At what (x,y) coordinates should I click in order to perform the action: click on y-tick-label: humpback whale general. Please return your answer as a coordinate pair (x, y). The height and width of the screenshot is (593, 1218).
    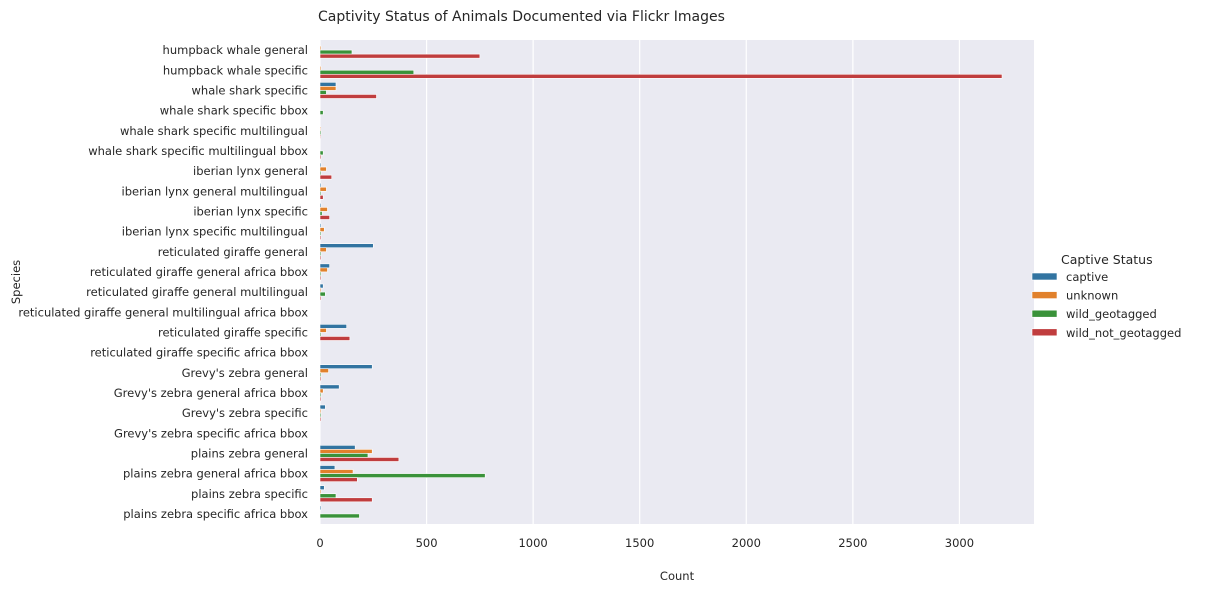
    Looking at the image, I should click on (235, 50).